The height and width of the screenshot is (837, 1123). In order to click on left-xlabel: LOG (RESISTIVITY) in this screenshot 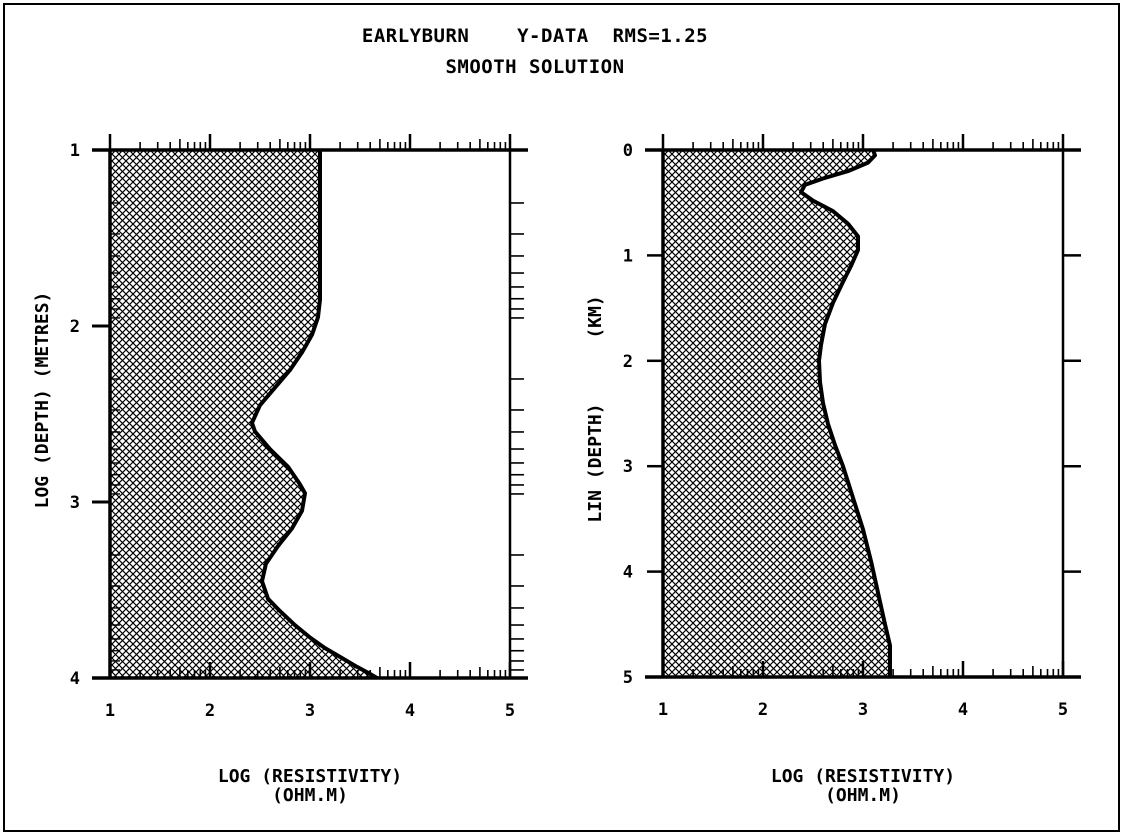, I will do `click(310, 776)`.